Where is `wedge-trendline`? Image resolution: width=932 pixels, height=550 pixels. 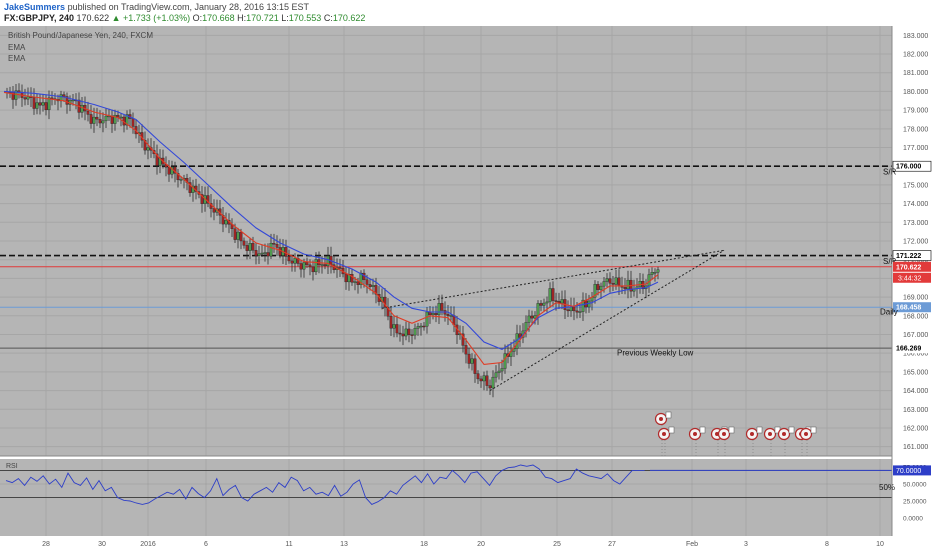
wedge-trendline is located at coordinates (607, 320).